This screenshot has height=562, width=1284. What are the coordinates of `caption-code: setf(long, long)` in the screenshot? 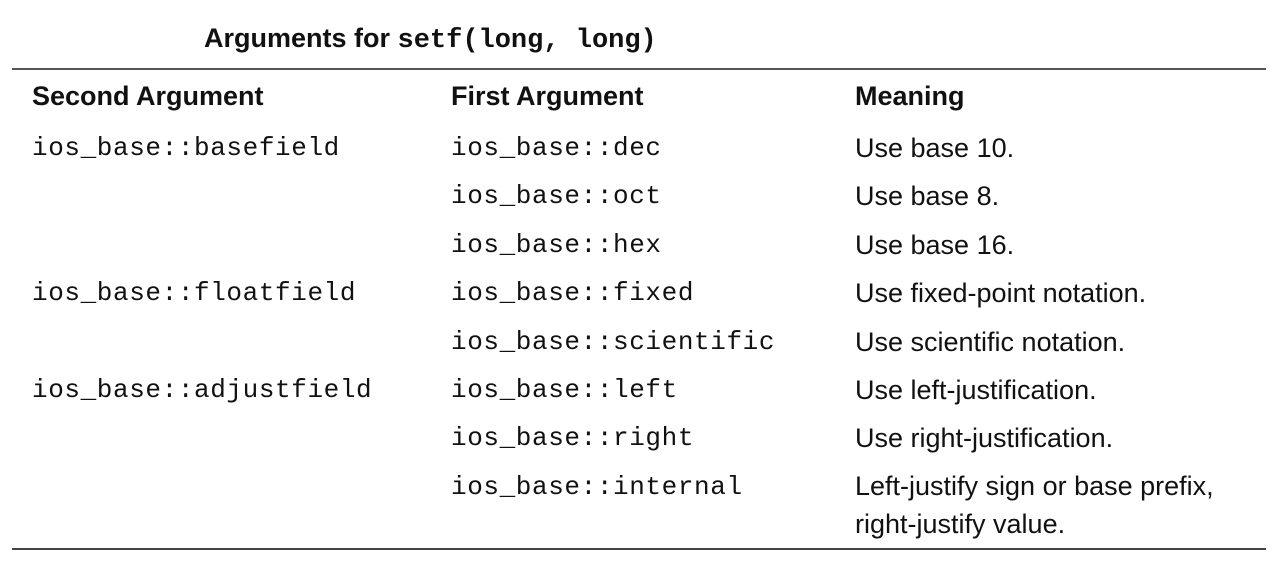 It's located at (527, 41).